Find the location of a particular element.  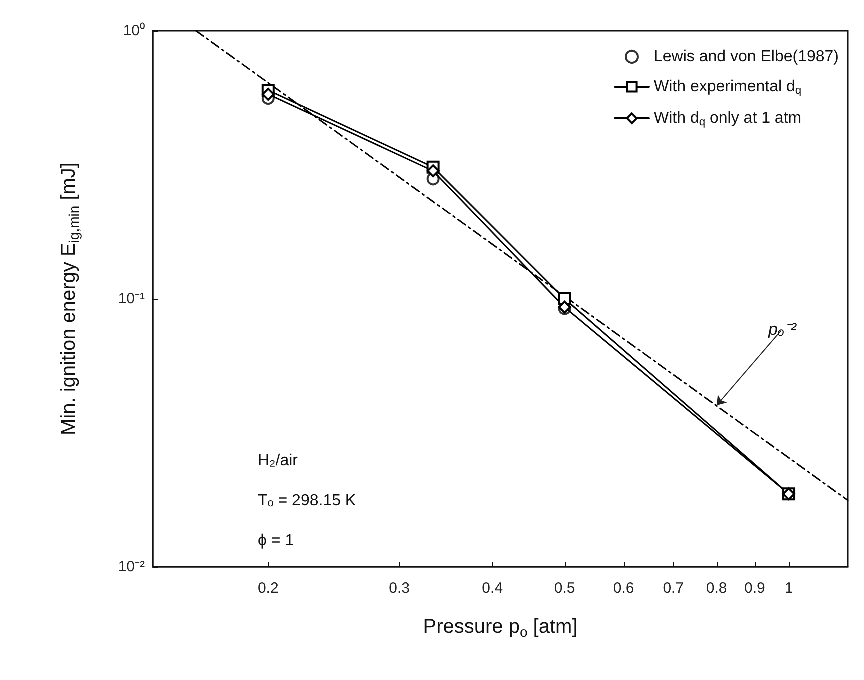

y-tick-label: 10⁻¹ is located at coordinates (131, 299).